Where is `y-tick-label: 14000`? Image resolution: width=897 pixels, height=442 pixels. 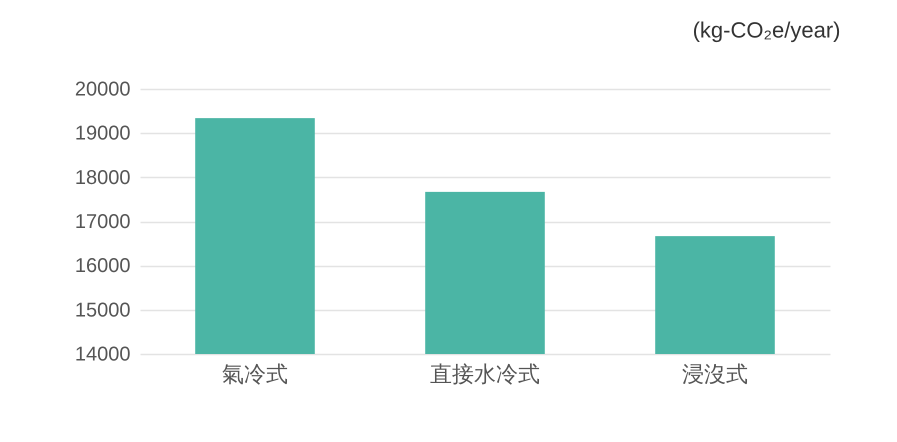
y-tick-label: 14000 is located at coordinates (102, 355).